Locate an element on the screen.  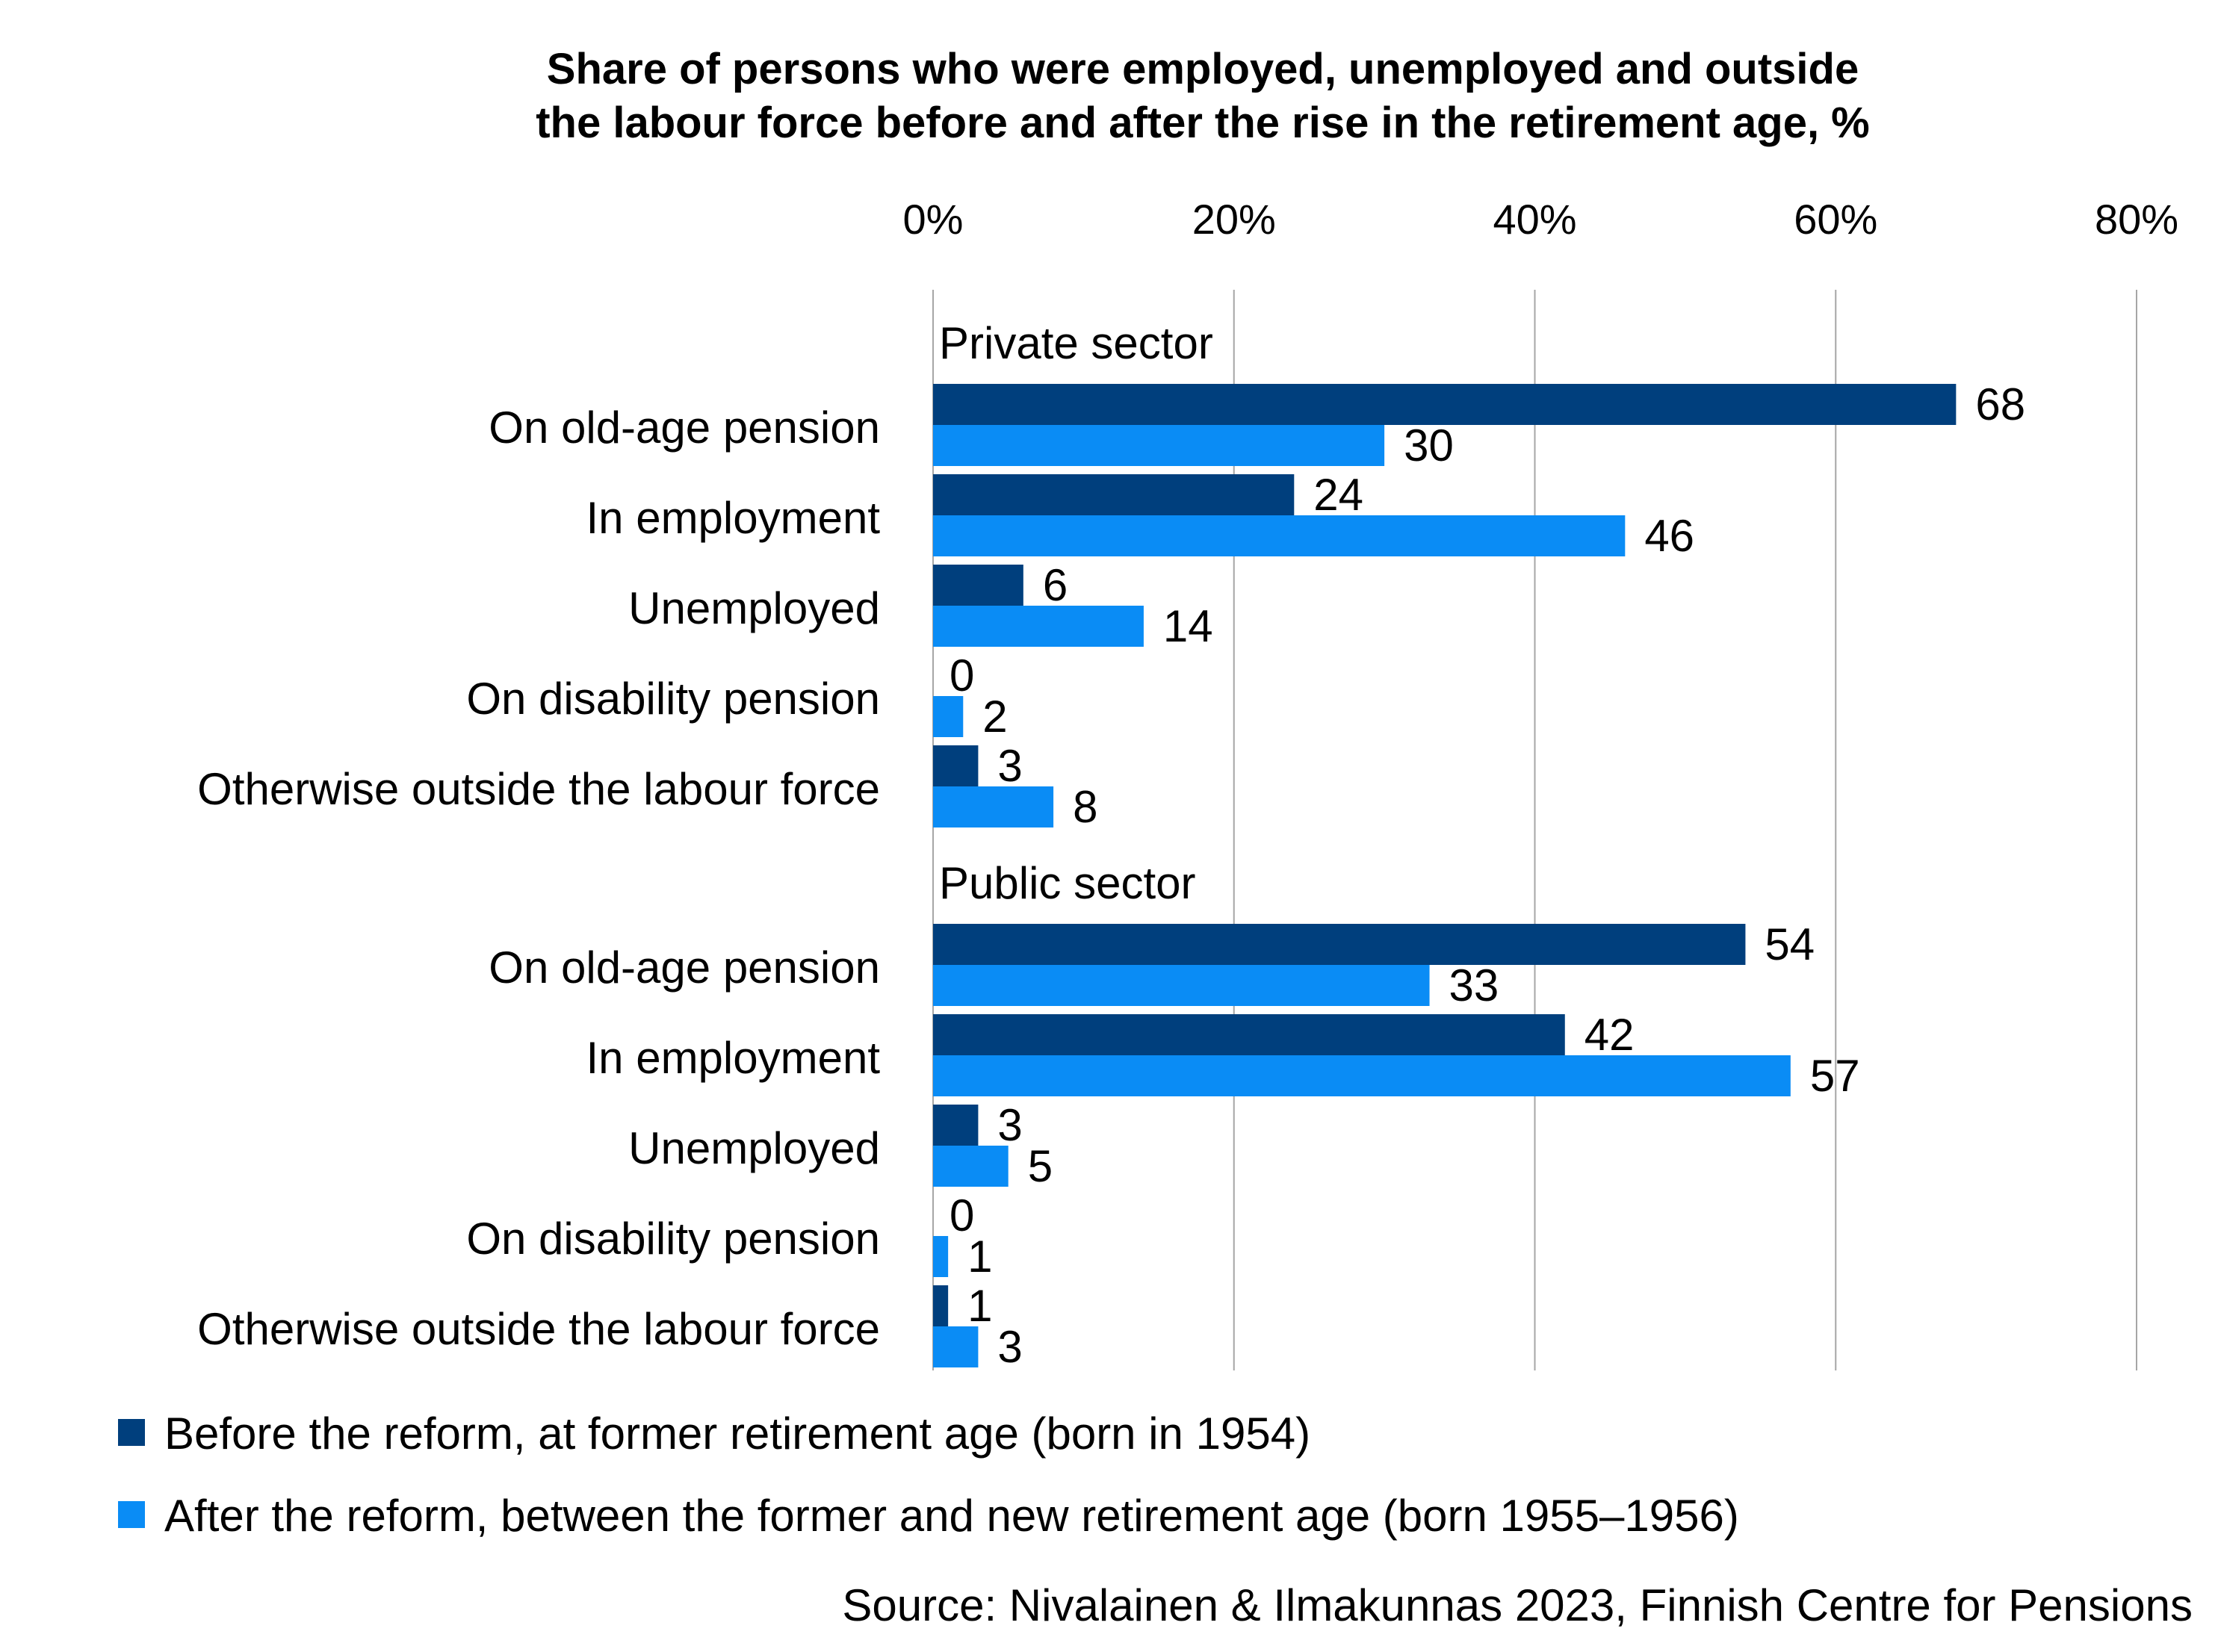
data-label: 42 is located at coordinates (1609, 1035).